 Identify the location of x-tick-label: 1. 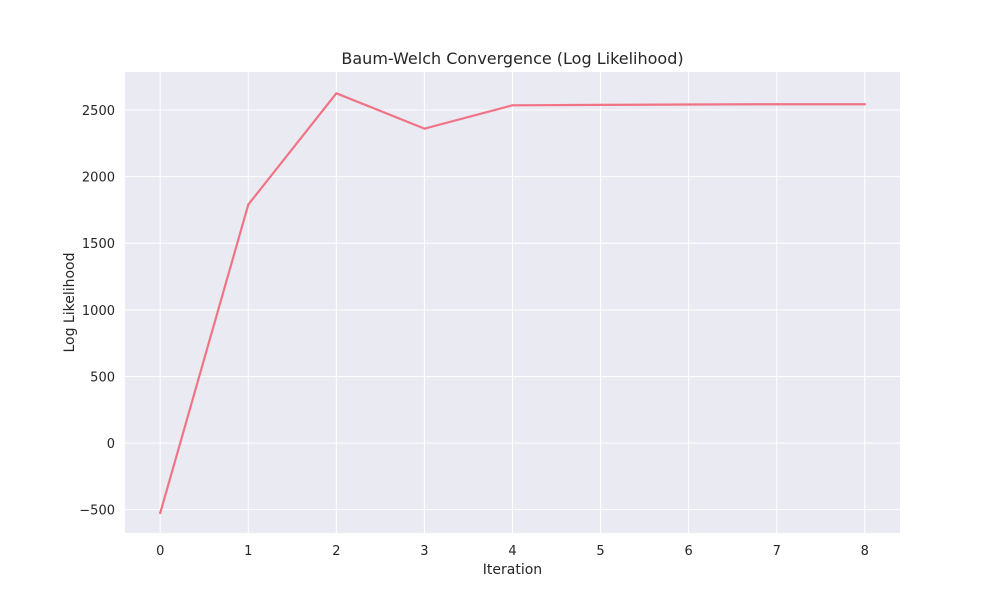
(248, 551).